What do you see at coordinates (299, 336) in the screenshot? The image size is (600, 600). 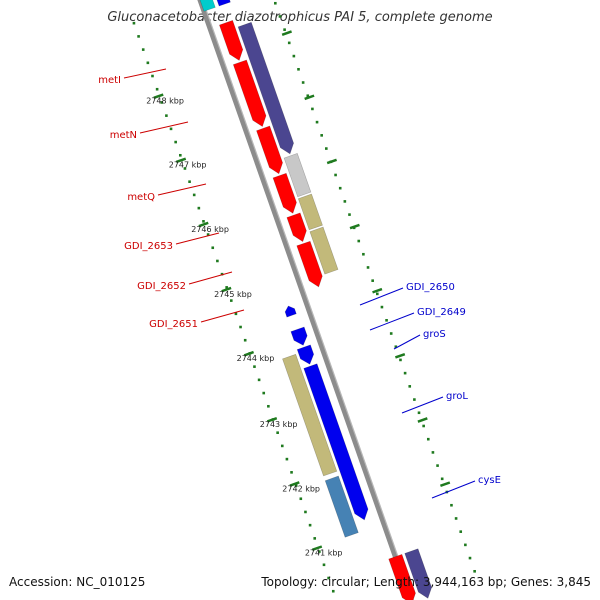 I see `gene-block-gdi2649` at bounding box center [299, 336].